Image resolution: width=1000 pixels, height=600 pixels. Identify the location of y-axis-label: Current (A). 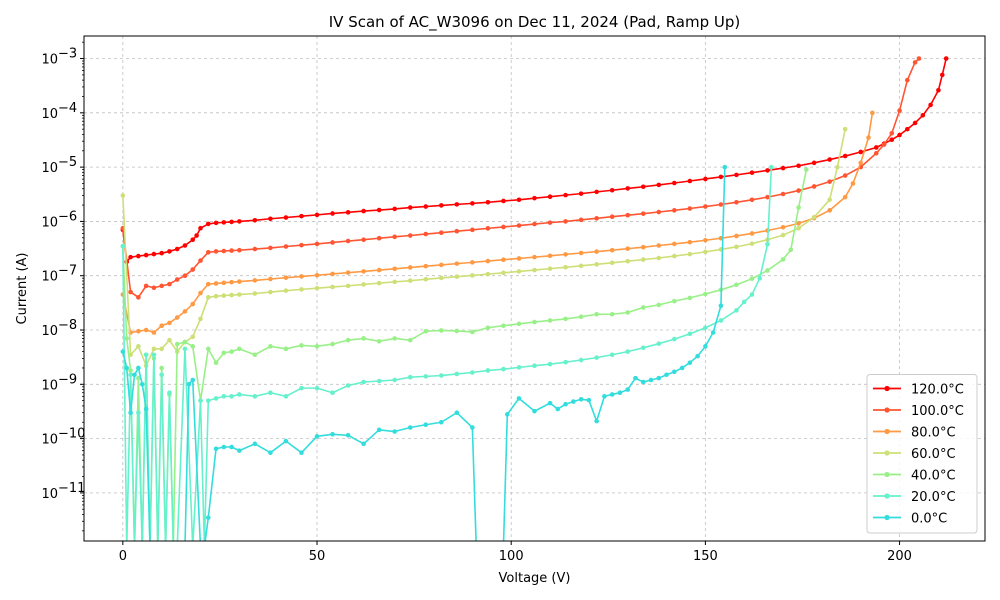
(22, 289).